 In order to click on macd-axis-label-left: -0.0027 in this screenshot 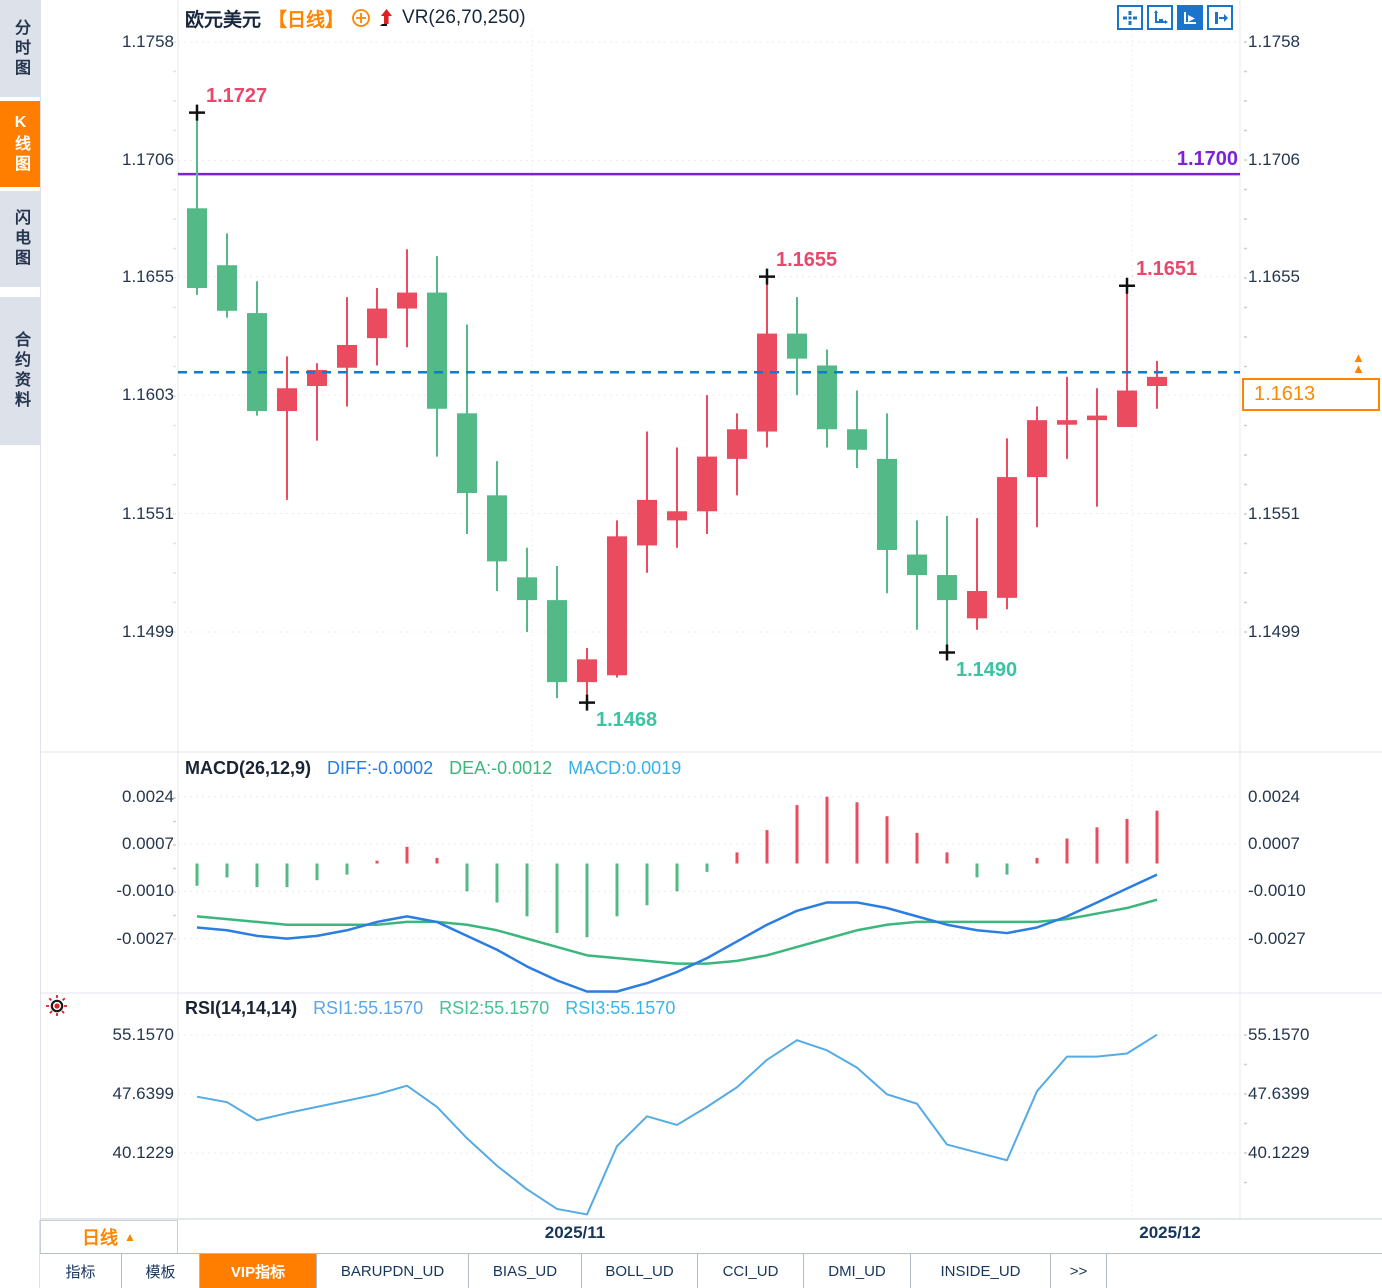, I will do `click(145, 938)`.